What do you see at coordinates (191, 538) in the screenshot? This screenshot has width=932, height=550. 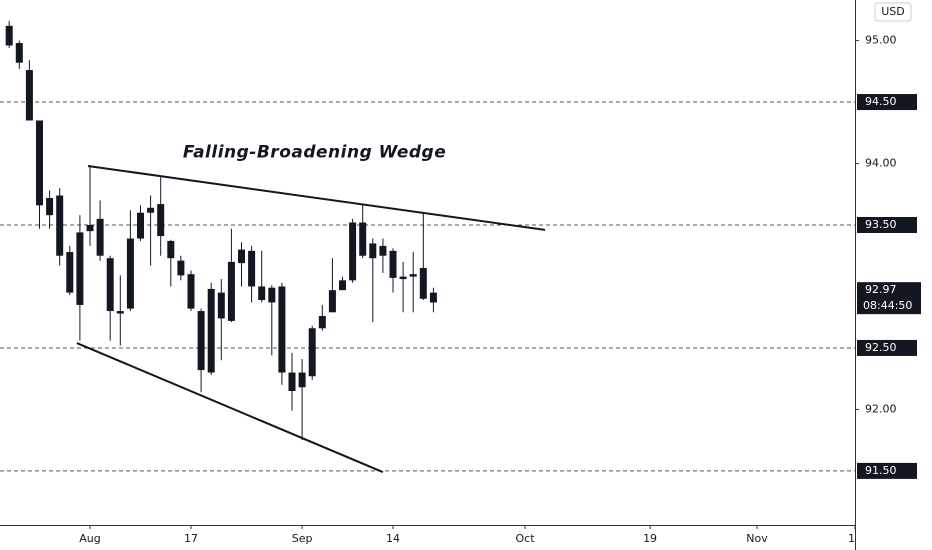 I see `x-tick-label: 17` at bounding box center [191, 538].